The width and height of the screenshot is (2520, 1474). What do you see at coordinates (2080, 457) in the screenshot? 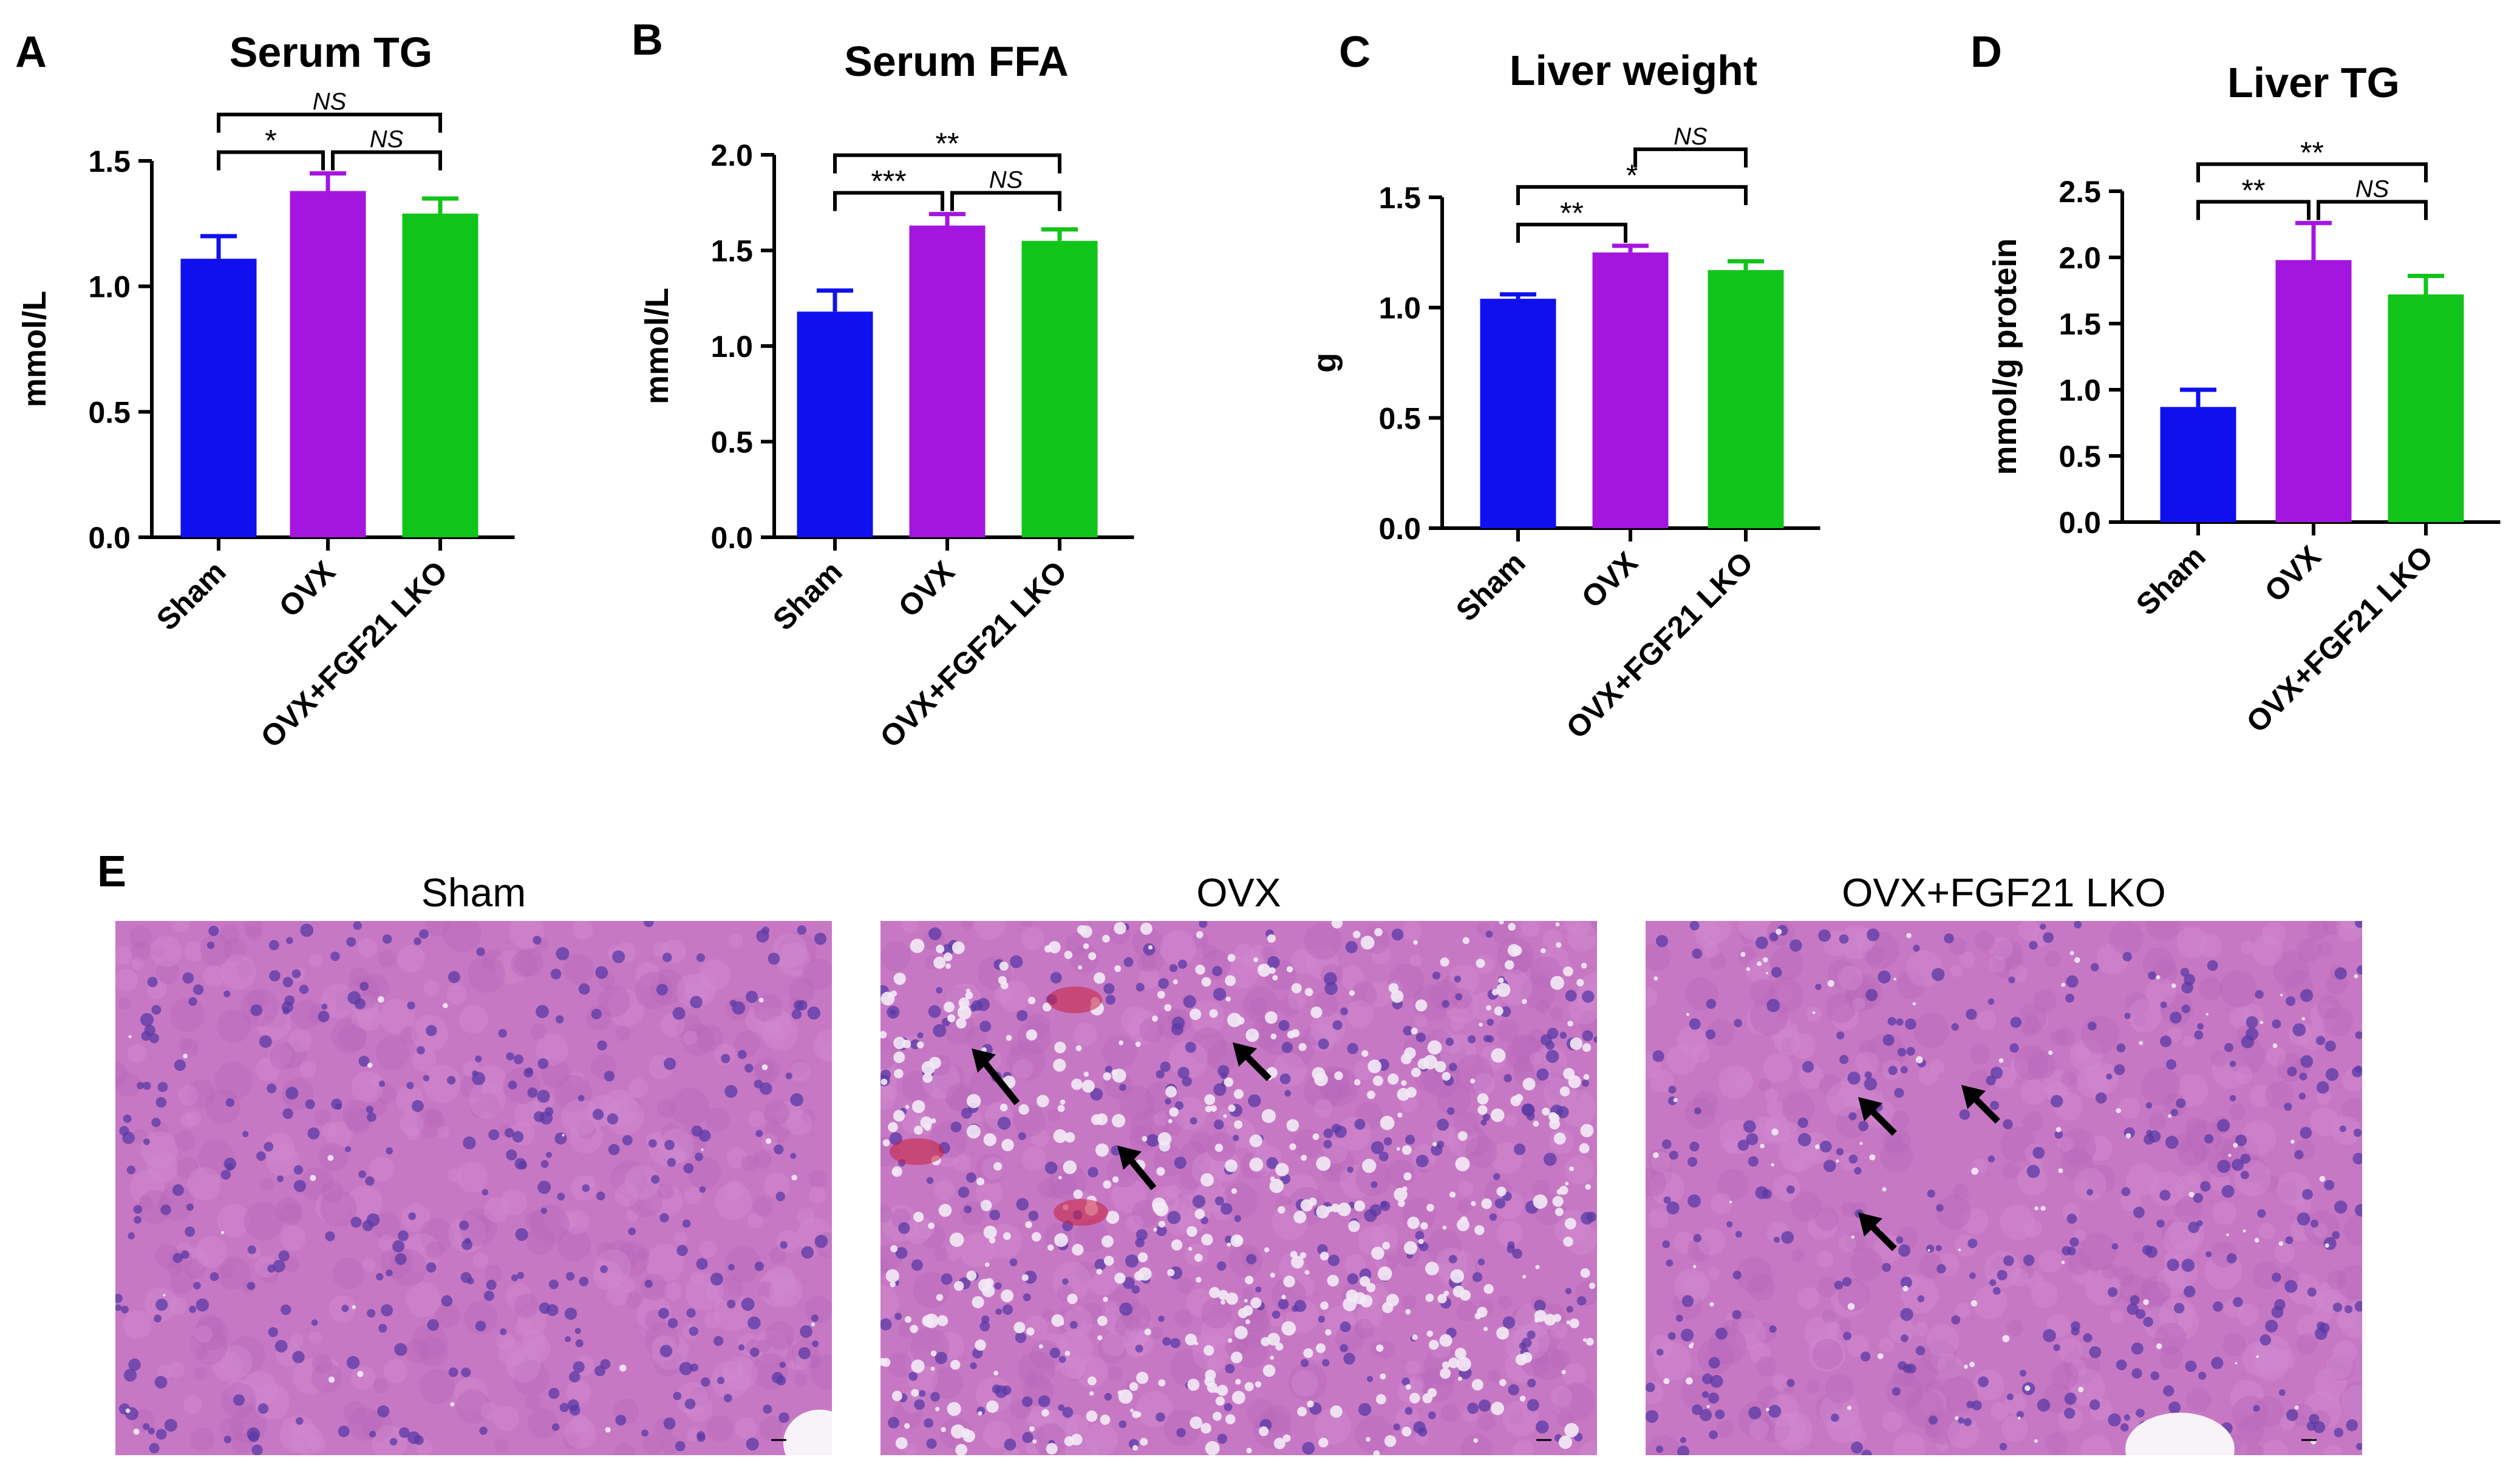
I see `y-tick-label: 0.5` at bounding box center [2080, 457].